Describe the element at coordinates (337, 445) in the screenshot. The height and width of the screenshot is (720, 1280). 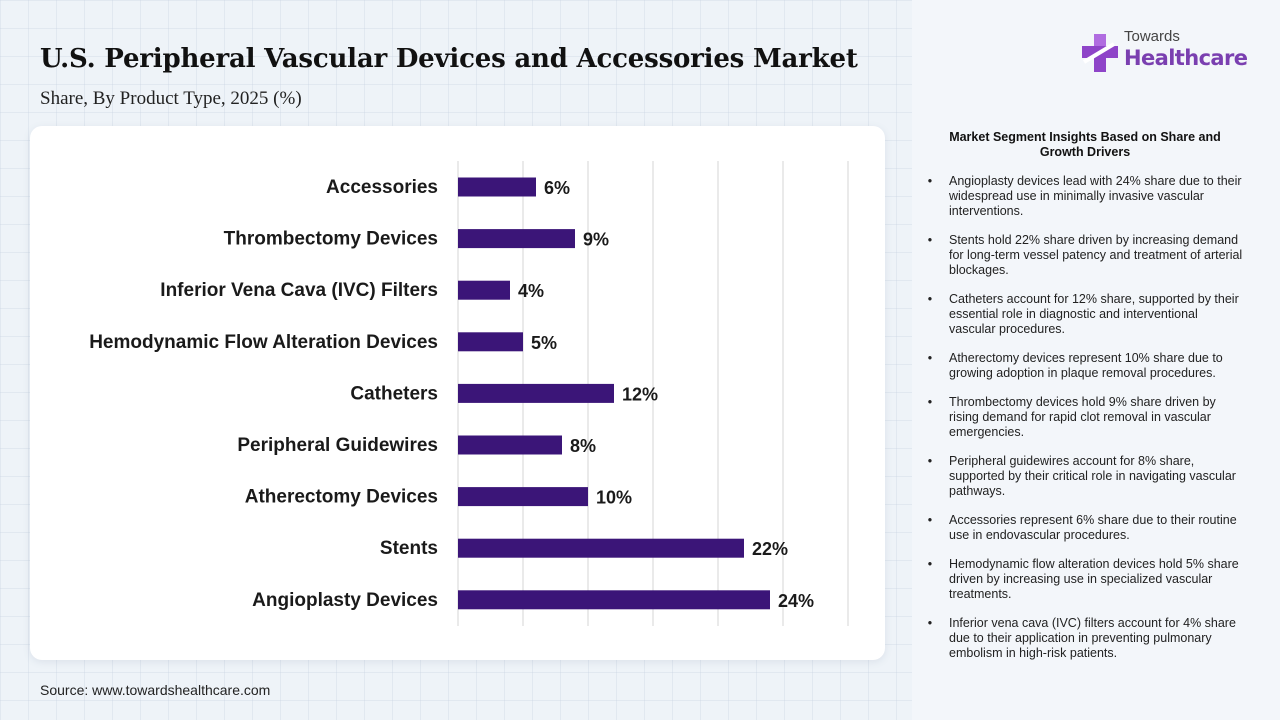
I see `category-label: Peripheral Guidewires` at that location.